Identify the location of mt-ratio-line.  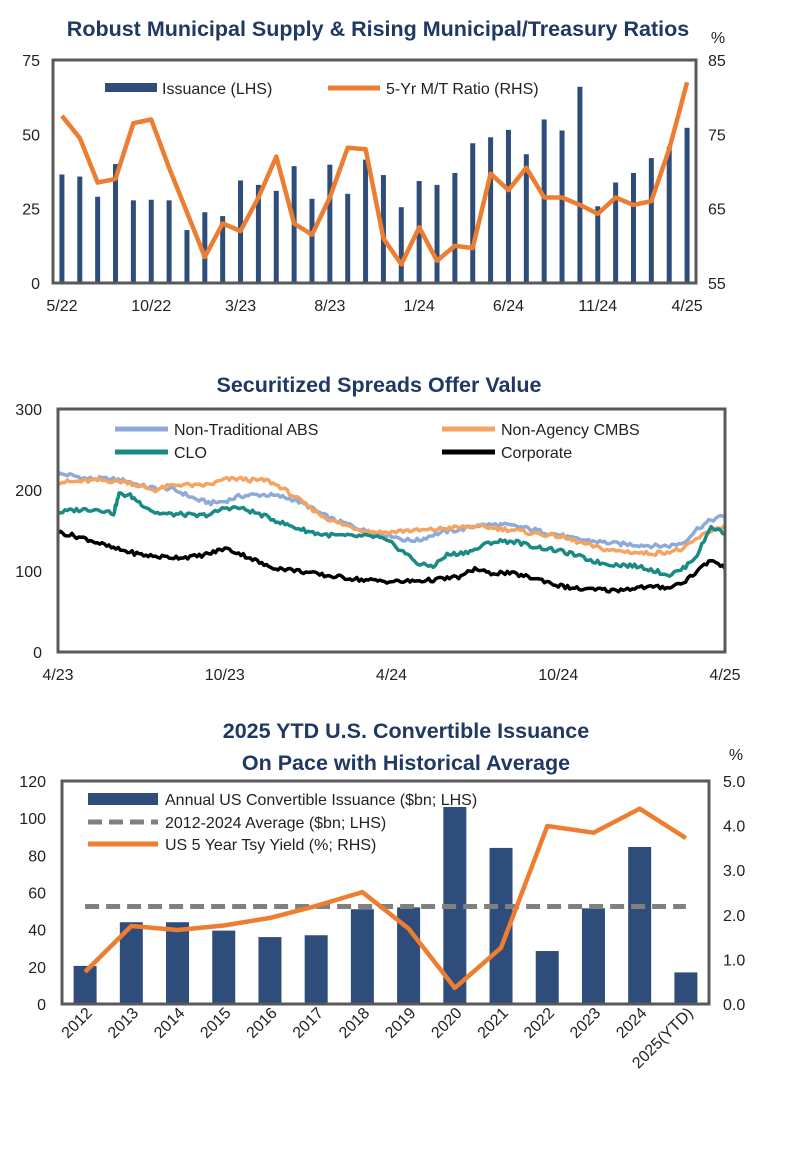
(375, 174).